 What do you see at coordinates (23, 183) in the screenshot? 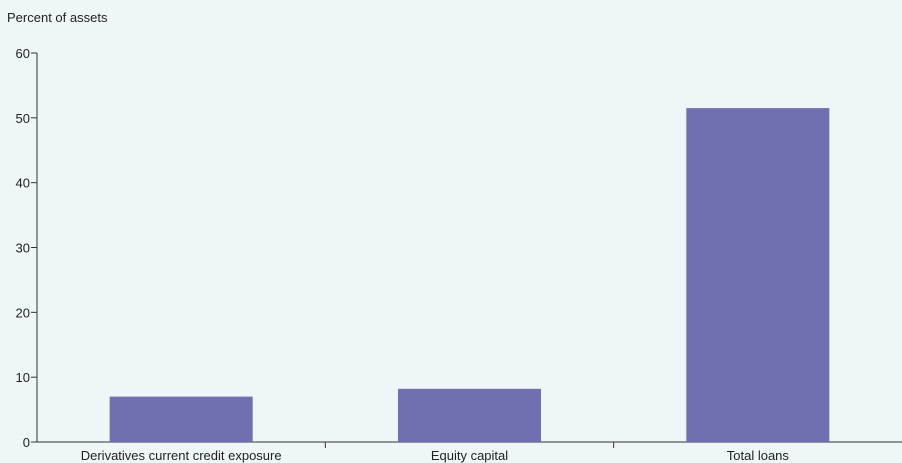
I see `y-tick-label: 40` at bounding box center [23, 183].